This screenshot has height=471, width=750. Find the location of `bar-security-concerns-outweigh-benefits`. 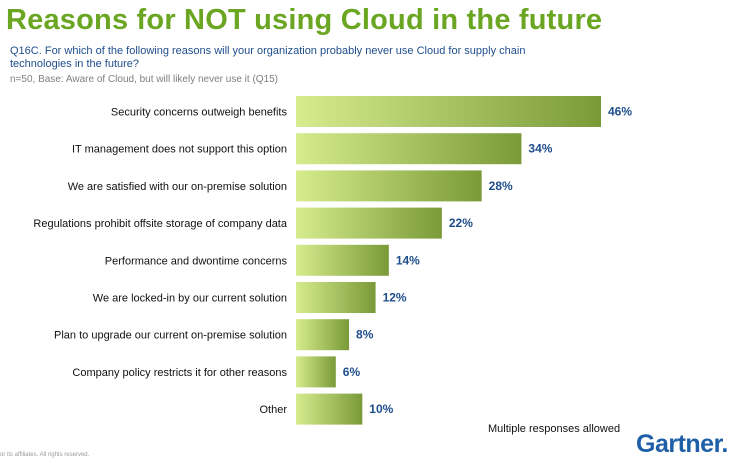

bar-security-concerns-outweigh-benefits is located at coordinates (448, 111).